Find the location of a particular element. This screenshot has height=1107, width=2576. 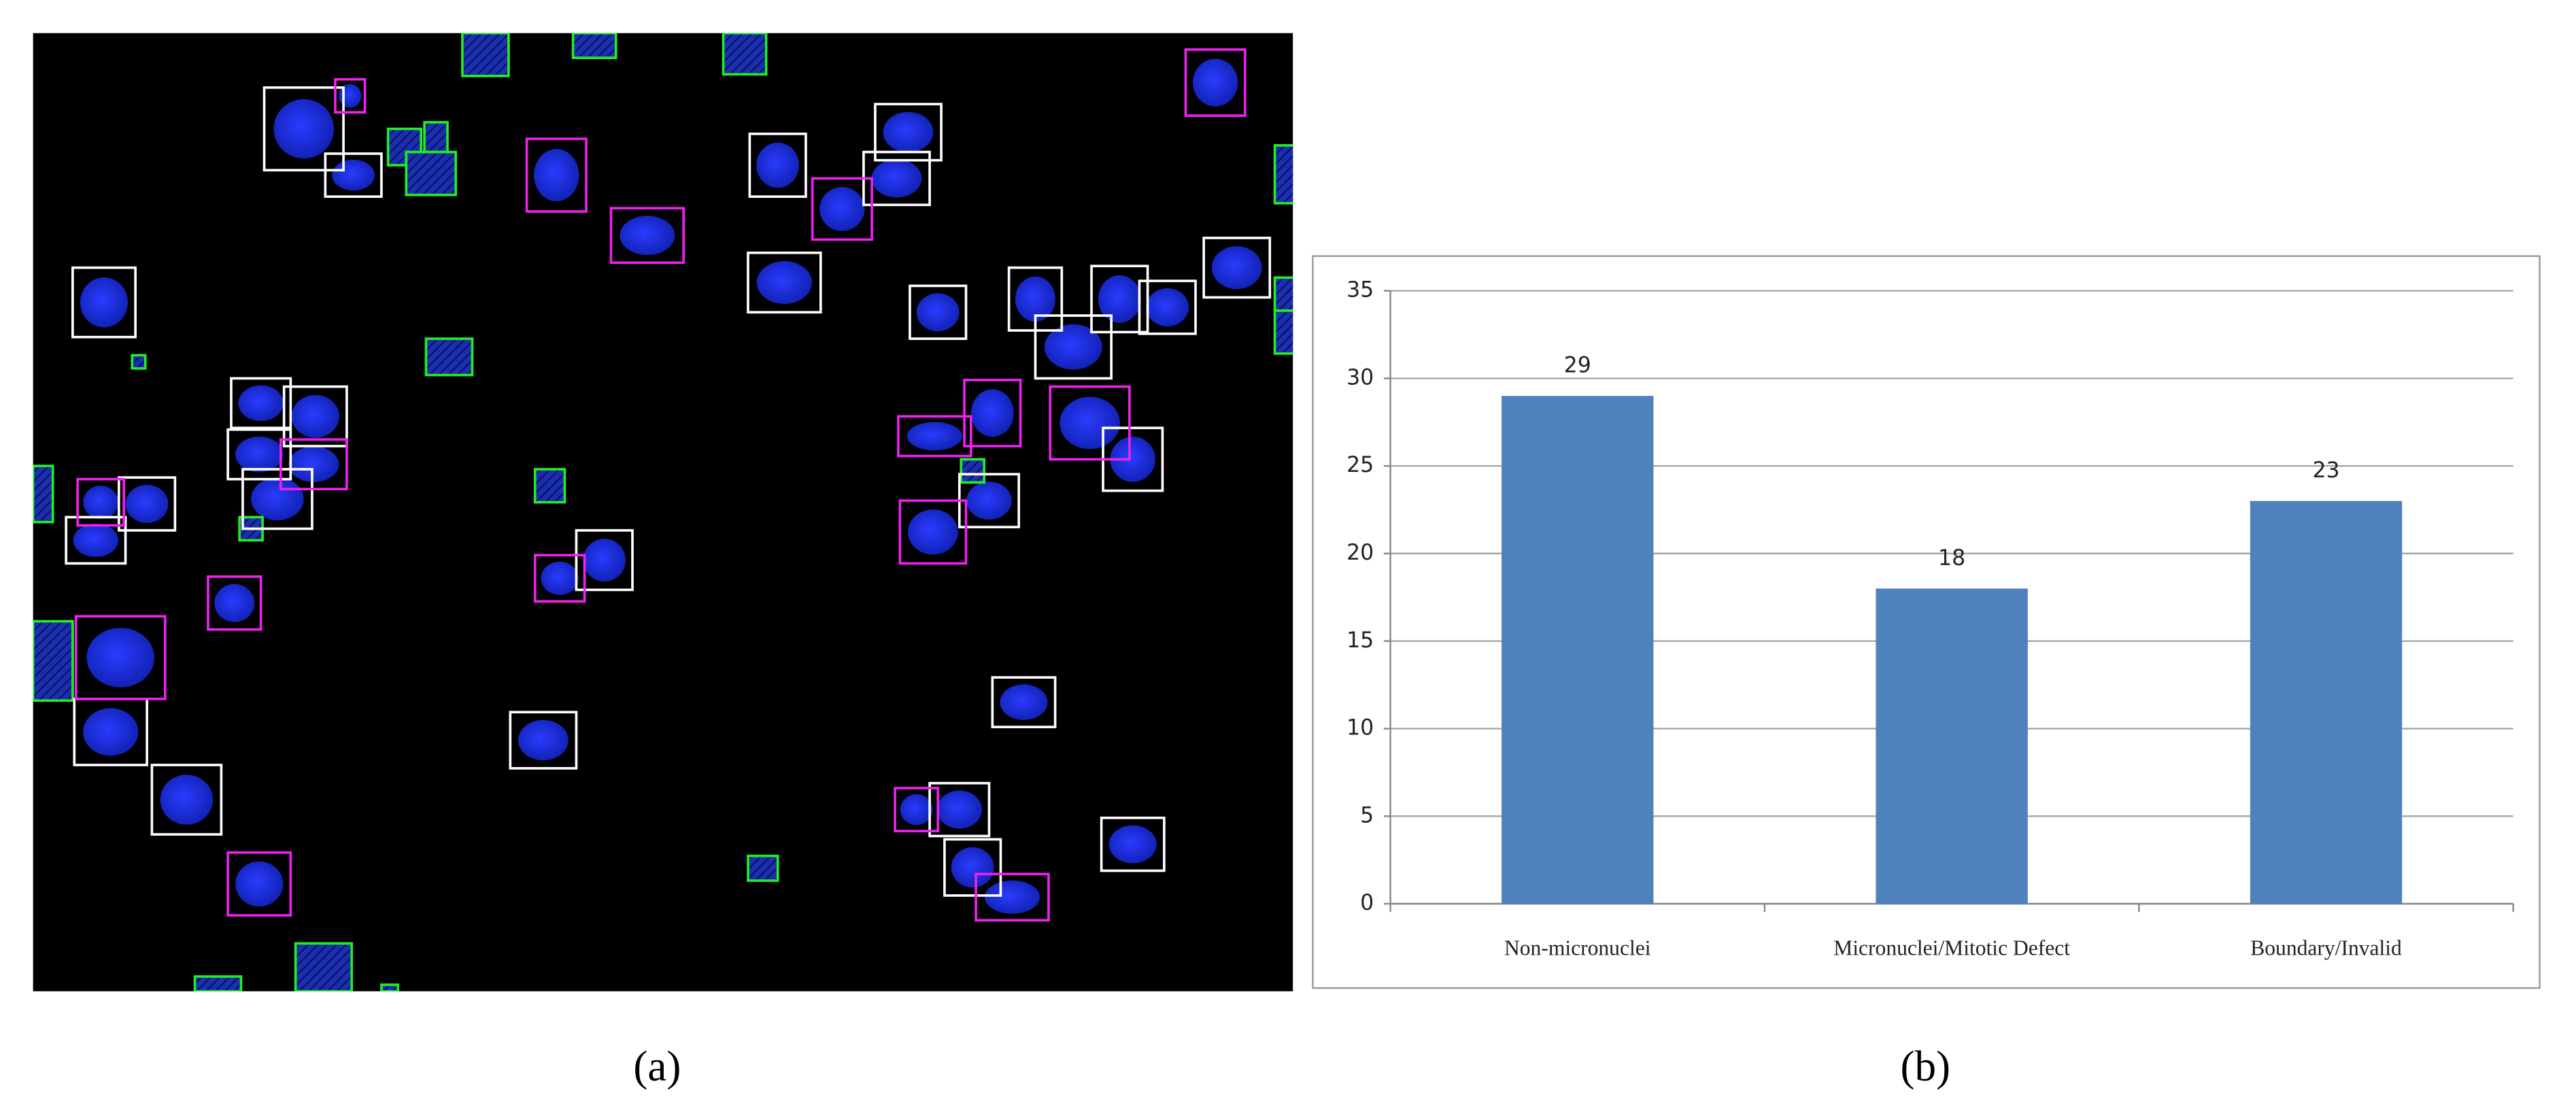

y-tick-label: 15 is located at coordinates (1360, 640).